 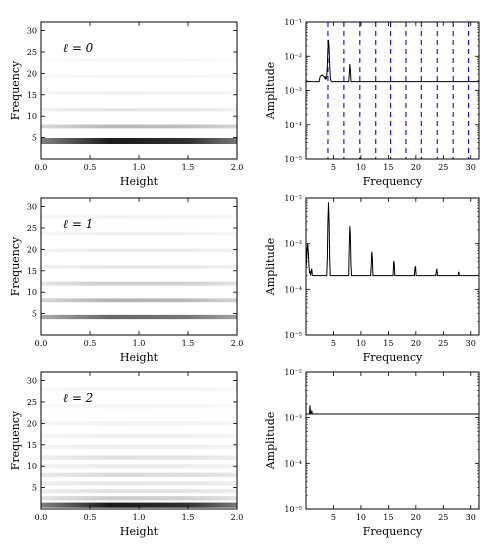 I want to click on ell-annotation: ℓ = 2, so click(x=78, y=398).